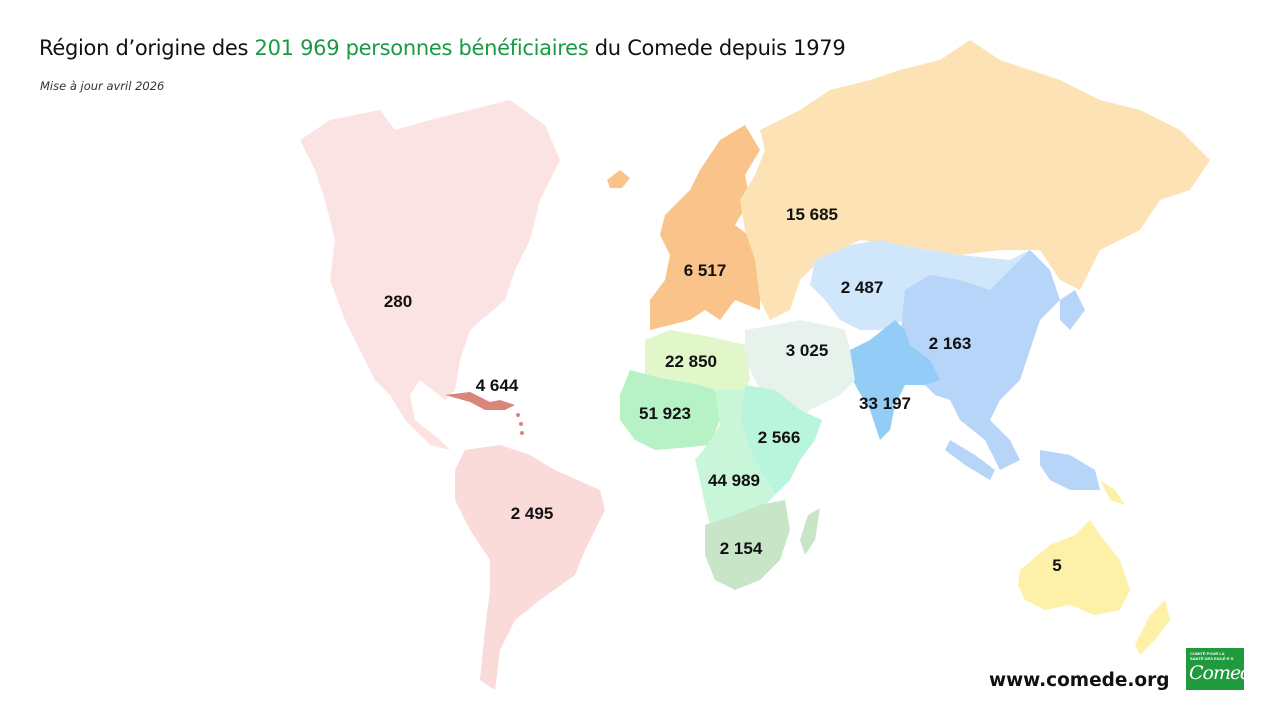 This screenshot has width=1280, height=720. I want to click on region-north-africa, so click(697, 360).